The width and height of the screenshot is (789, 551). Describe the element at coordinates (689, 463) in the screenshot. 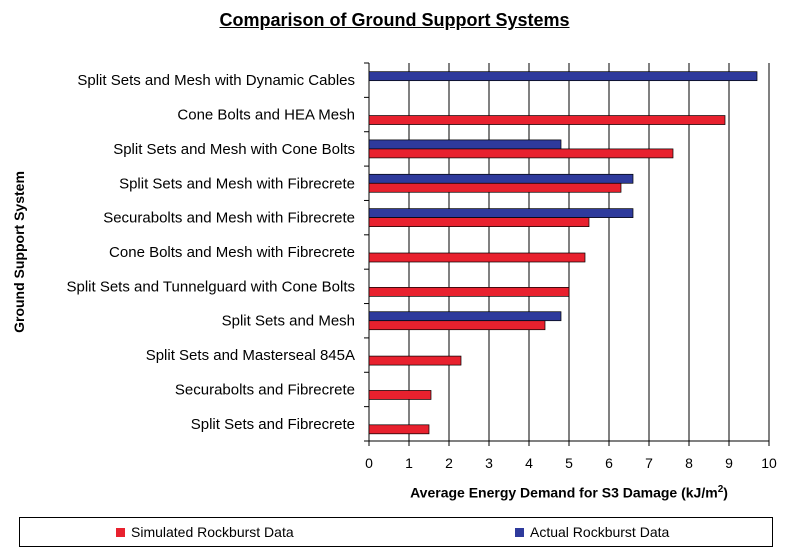

I see `x-tick-label: 8` at that location.